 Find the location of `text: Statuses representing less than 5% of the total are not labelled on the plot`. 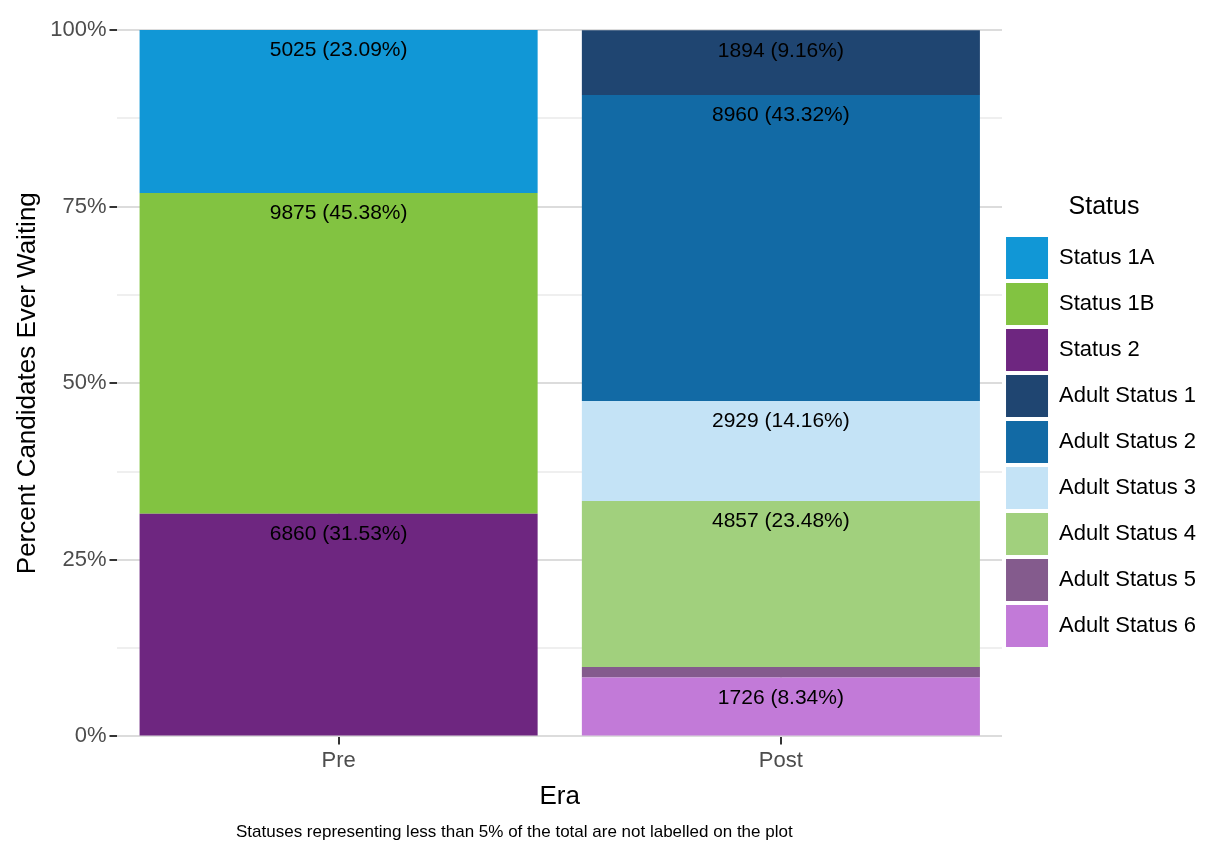

text: Statuses representing less than 5% of the total are not labelled on the plot is located at coordinates (514, 832).